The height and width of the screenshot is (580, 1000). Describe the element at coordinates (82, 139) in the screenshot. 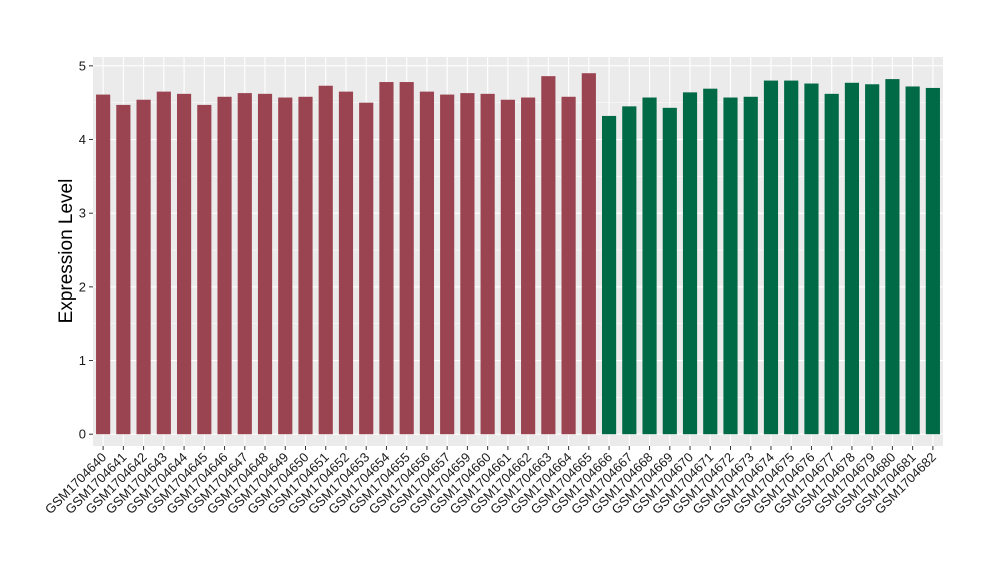

I see `y-tick-label: 4` at that location.